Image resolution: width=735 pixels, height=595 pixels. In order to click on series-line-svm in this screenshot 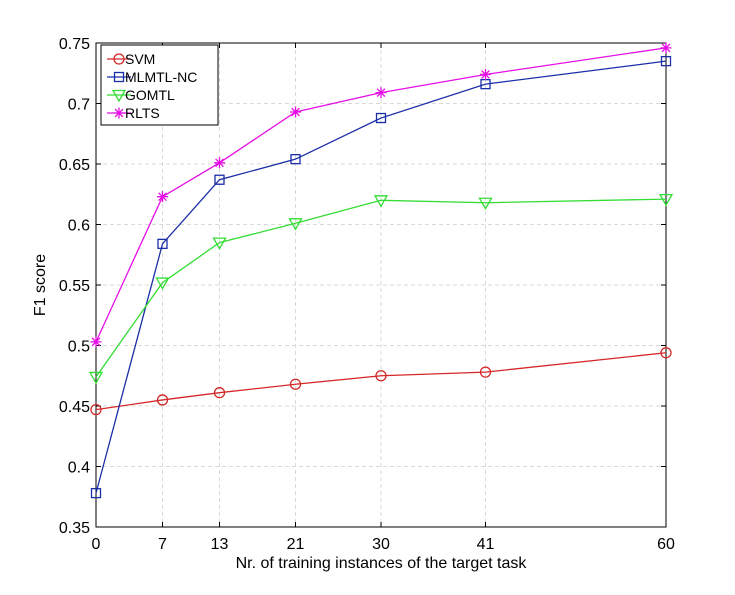, I will do `click(381, 381)`.